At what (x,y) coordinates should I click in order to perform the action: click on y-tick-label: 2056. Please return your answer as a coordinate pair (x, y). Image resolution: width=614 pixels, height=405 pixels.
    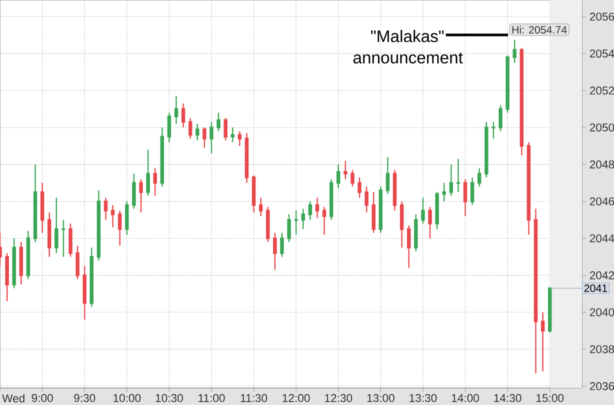
    Looking at the image, I should click on (602, 16).